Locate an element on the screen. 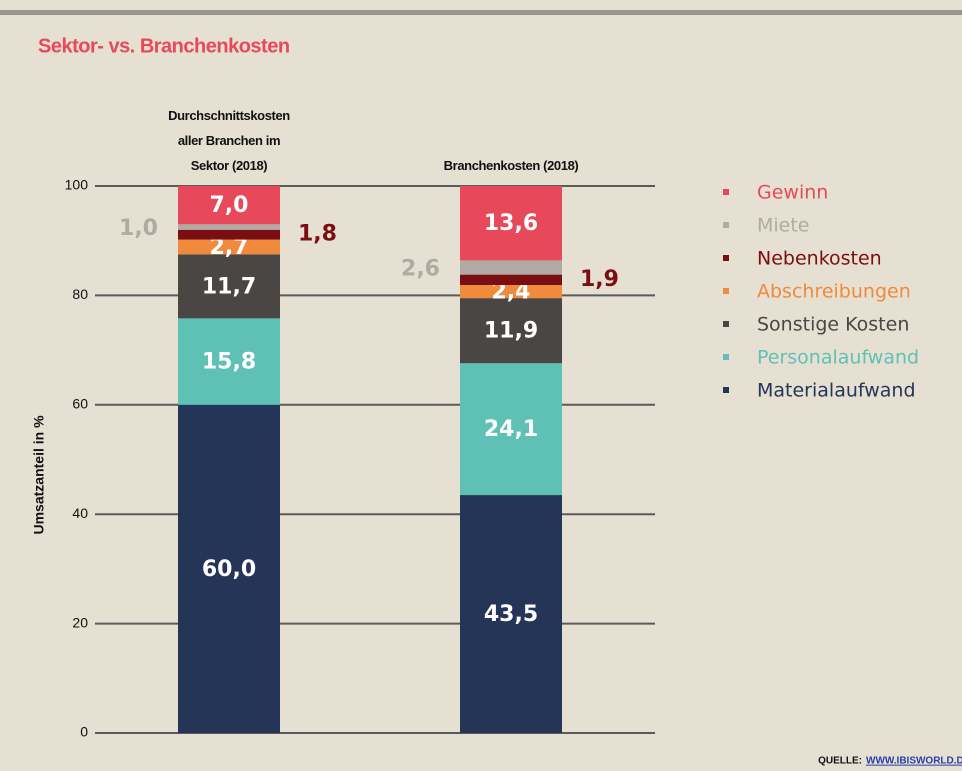 The width and height of the screenshot is (962, 771). data-label: 7,0 is located at coordinates (229, 205).